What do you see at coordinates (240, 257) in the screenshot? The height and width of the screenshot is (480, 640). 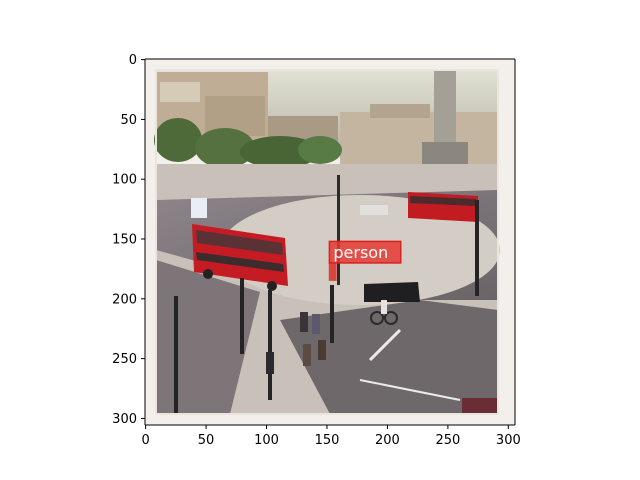 I see `red-bus-left` at bounding box center [240, 257].